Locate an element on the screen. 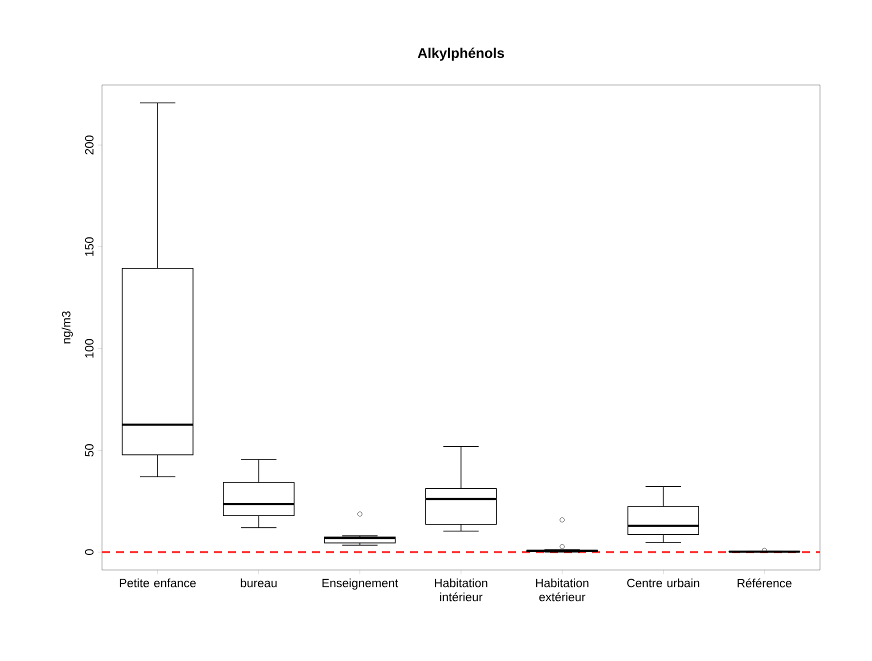 The height and width of the screenshot is (661, 872). y-tick-label: 0 is located at coordinates (89, 552).